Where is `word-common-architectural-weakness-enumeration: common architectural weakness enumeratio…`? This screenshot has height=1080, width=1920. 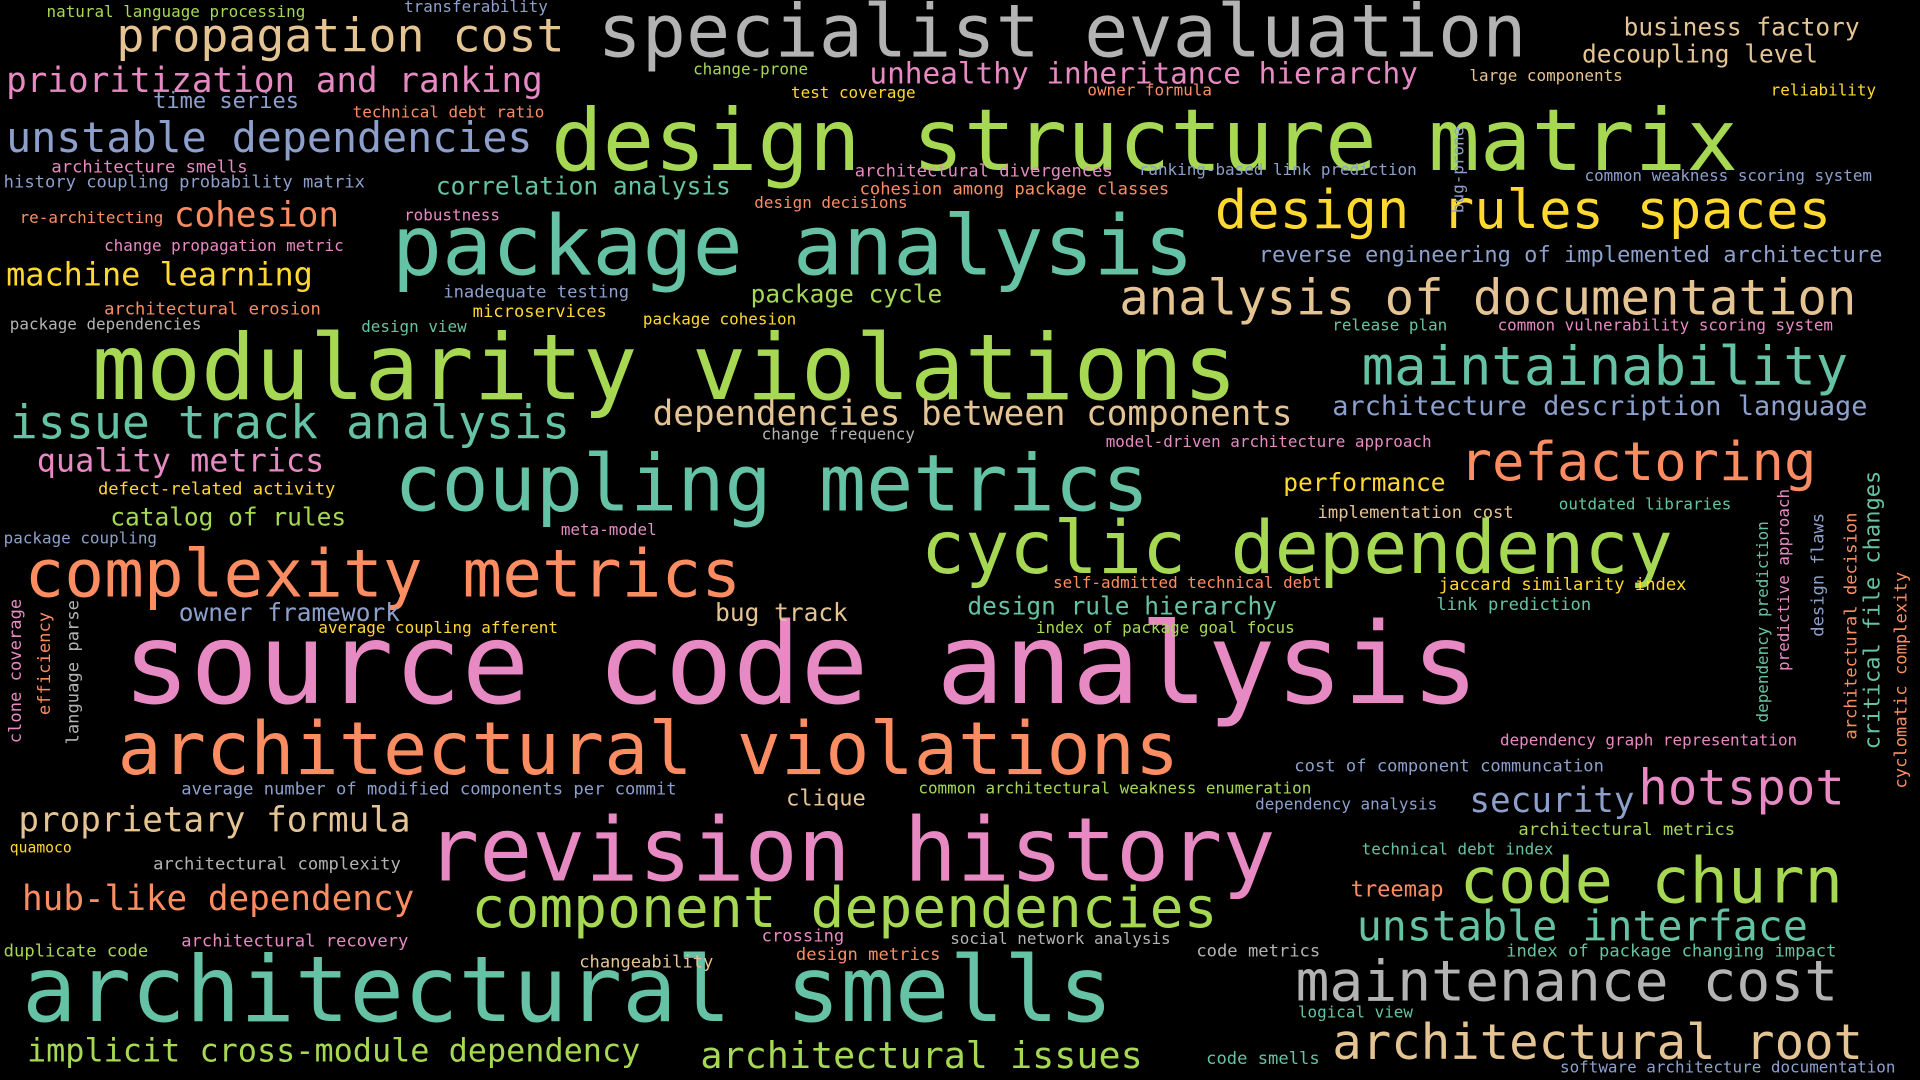 word-common-architectural-weakness-enumeration: common architectural weakness enumeratio… is located at coordinates (1115, 789).